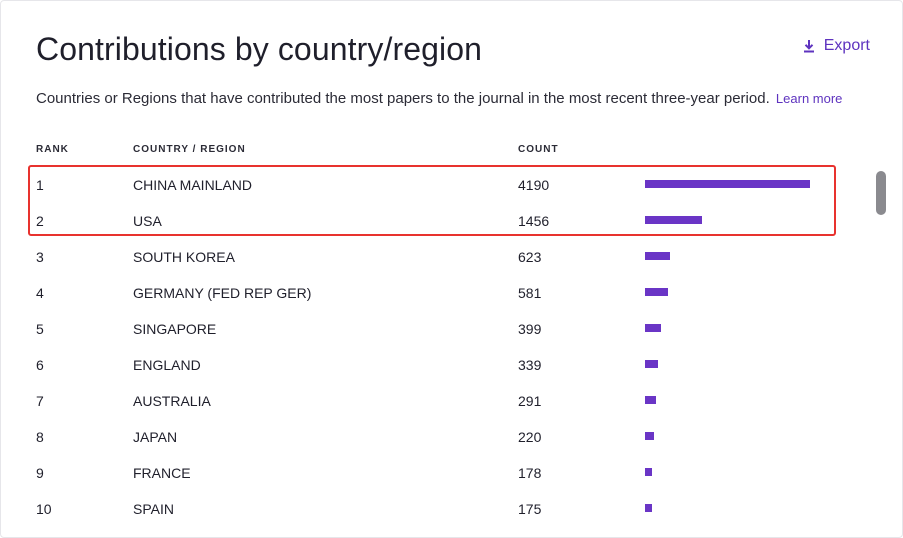  What do you see at coordinates (162, 473) in the screenshot?
I see `country-cell: FRANCE` at bounding box center [162, 473].